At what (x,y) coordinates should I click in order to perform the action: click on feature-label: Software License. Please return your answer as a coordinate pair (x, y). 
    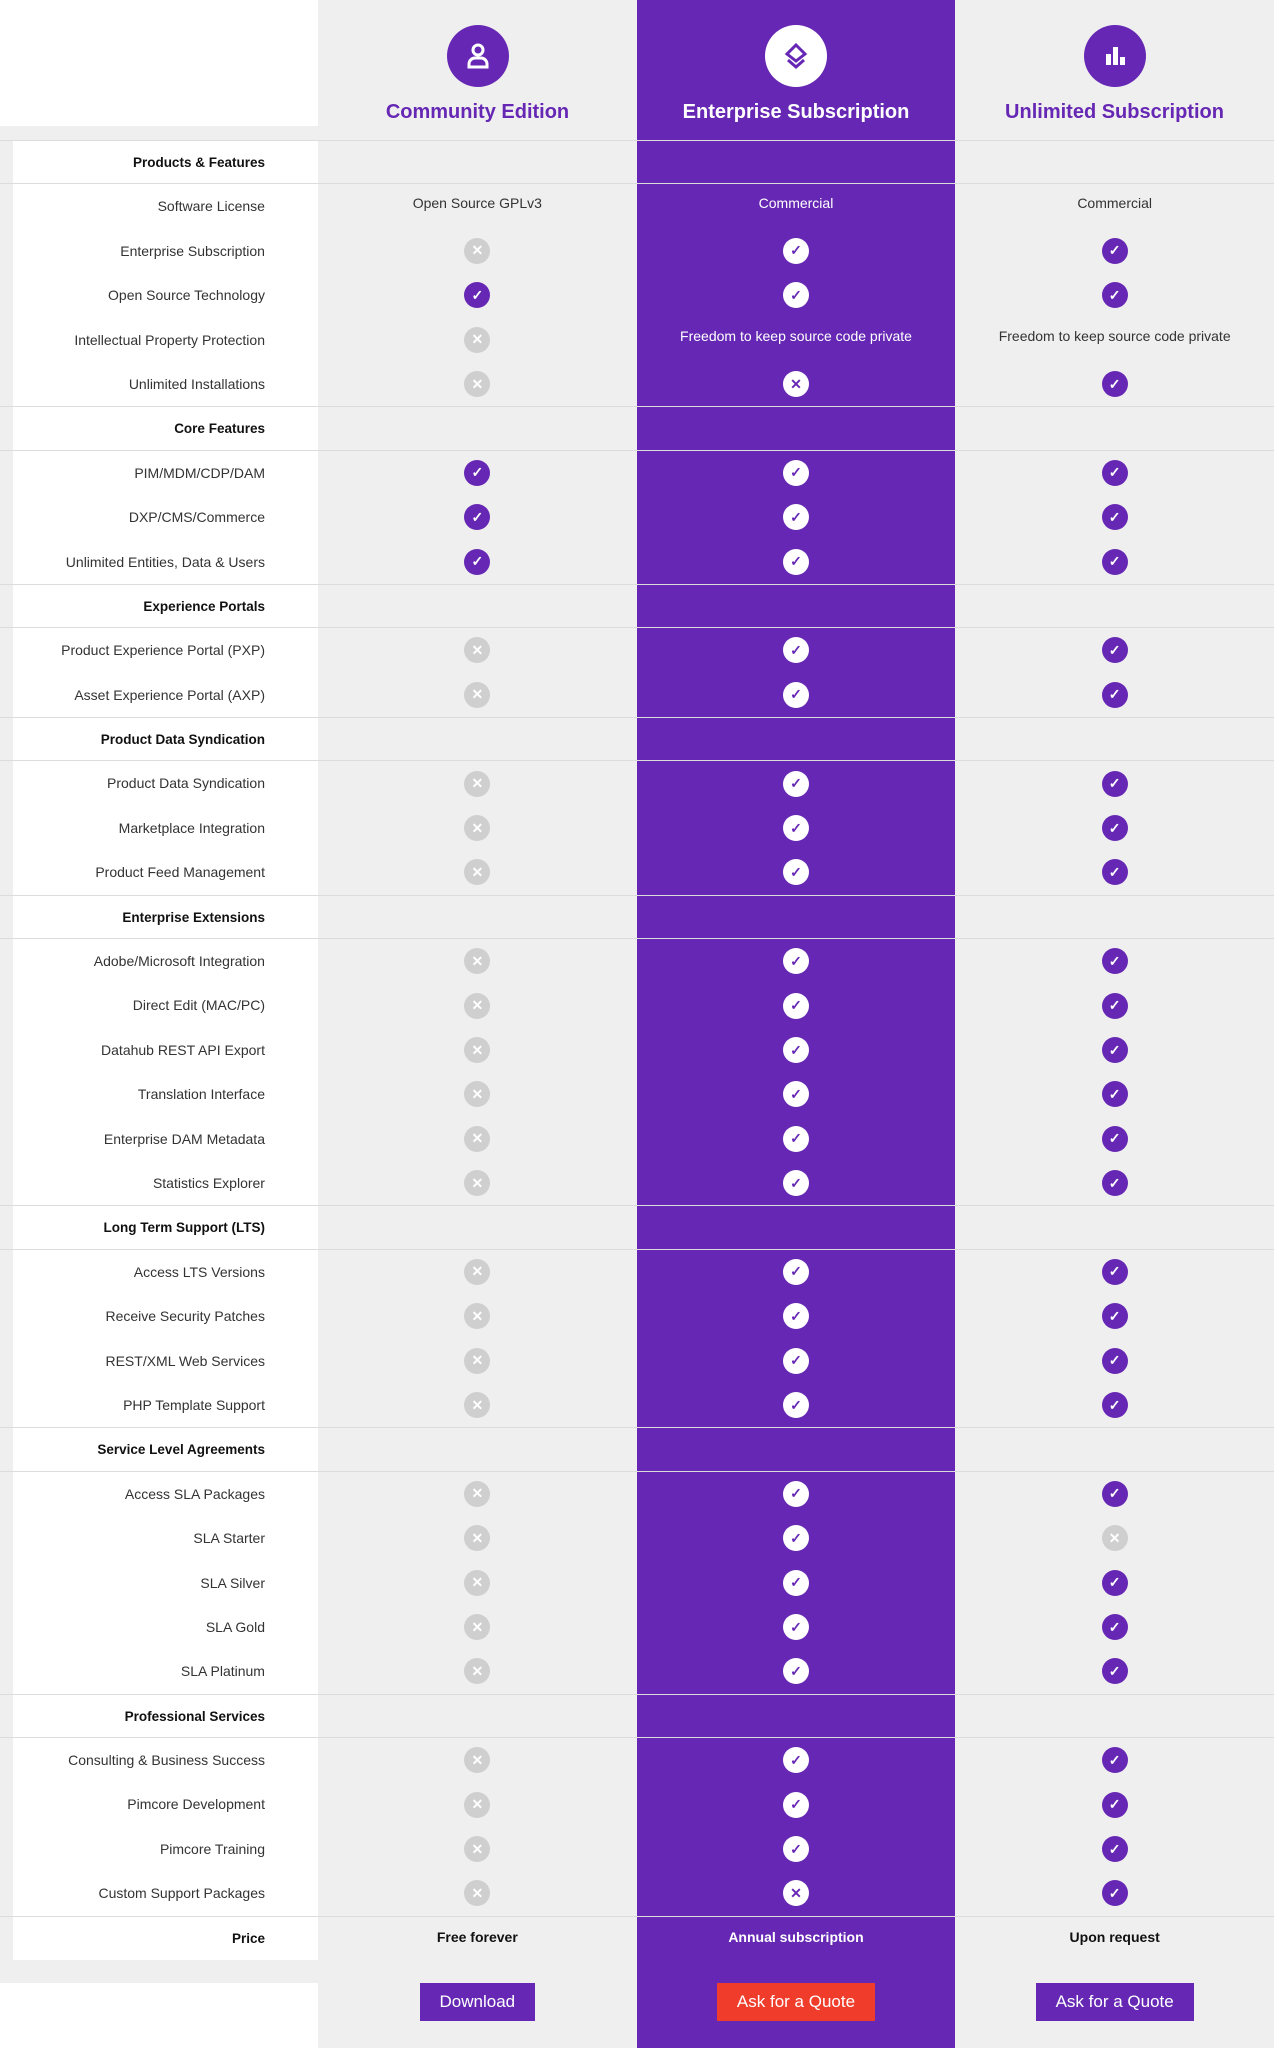
    Looking at the image, I should click on (165, 206).